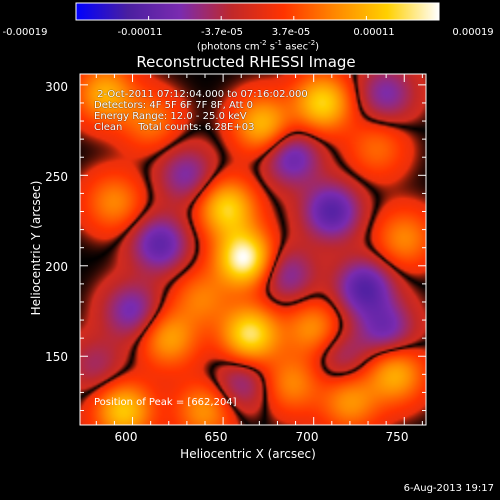  Describe the element at coordinates (291, 32) in the screenshot. I see `colorbar-tick-label: 3.7e-05` at that location.